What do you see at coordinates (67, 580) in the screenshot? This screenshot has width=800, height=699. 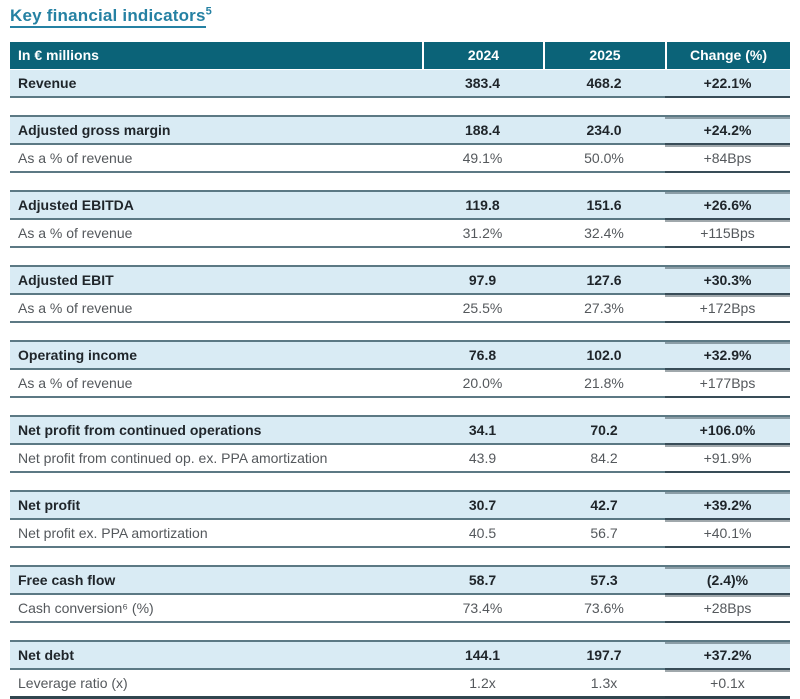 I see `row-label: Free cash flow` at bounding box center [67, 580].